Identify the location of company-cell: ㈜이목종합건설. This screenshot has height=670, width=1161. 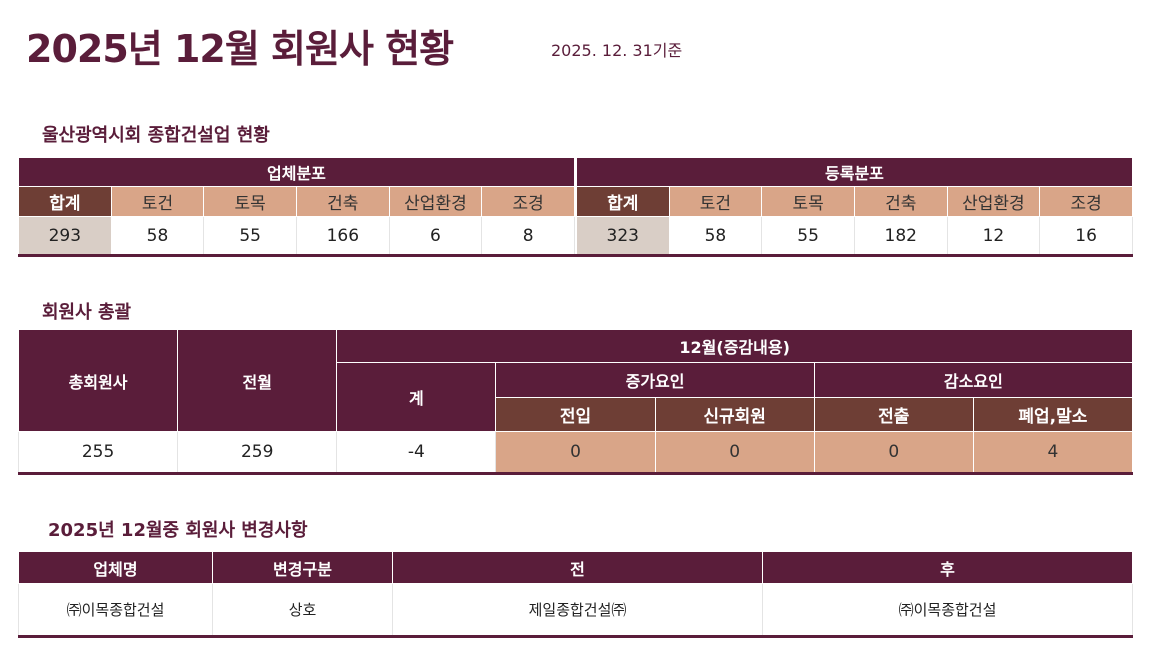
(115, 610).